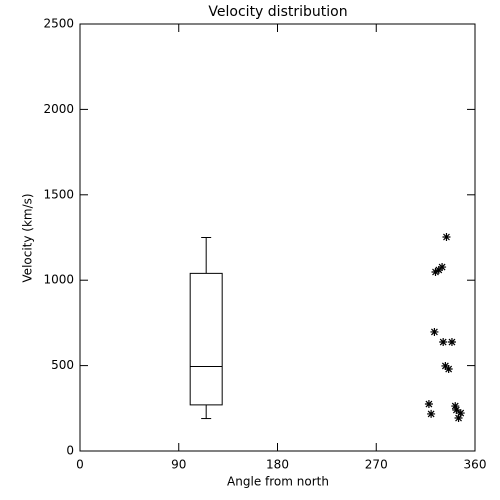 The width and height of the screenshot is (500, 500). Describe the element at coordinates (376, 465) in the screenshot. I see `x-tick-label: 270` at that location.